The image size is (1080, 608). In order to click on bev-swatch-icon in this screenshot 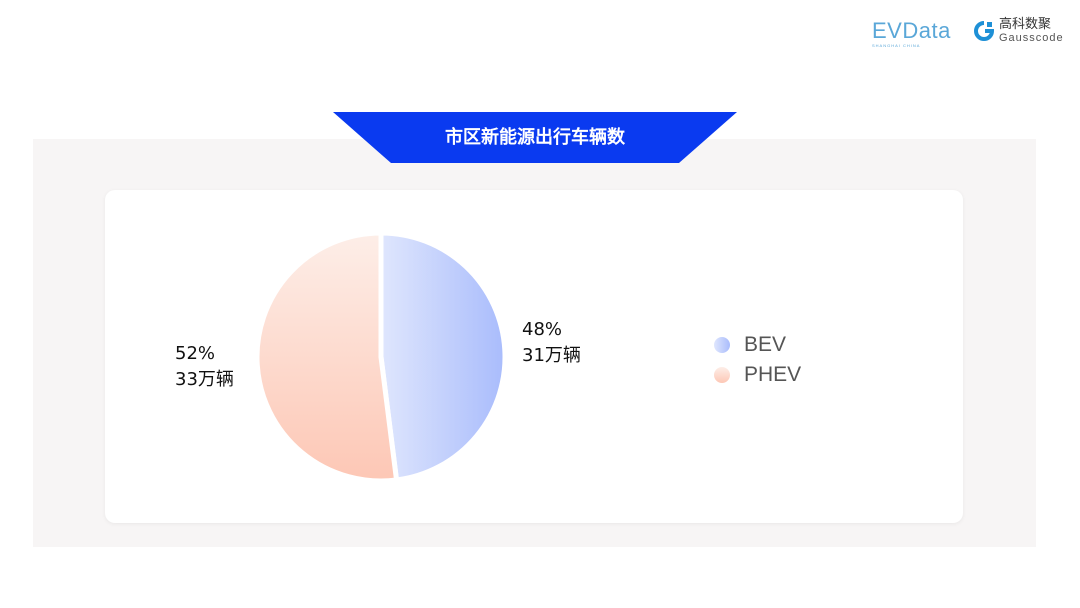, I will do `click(722, 345)`.